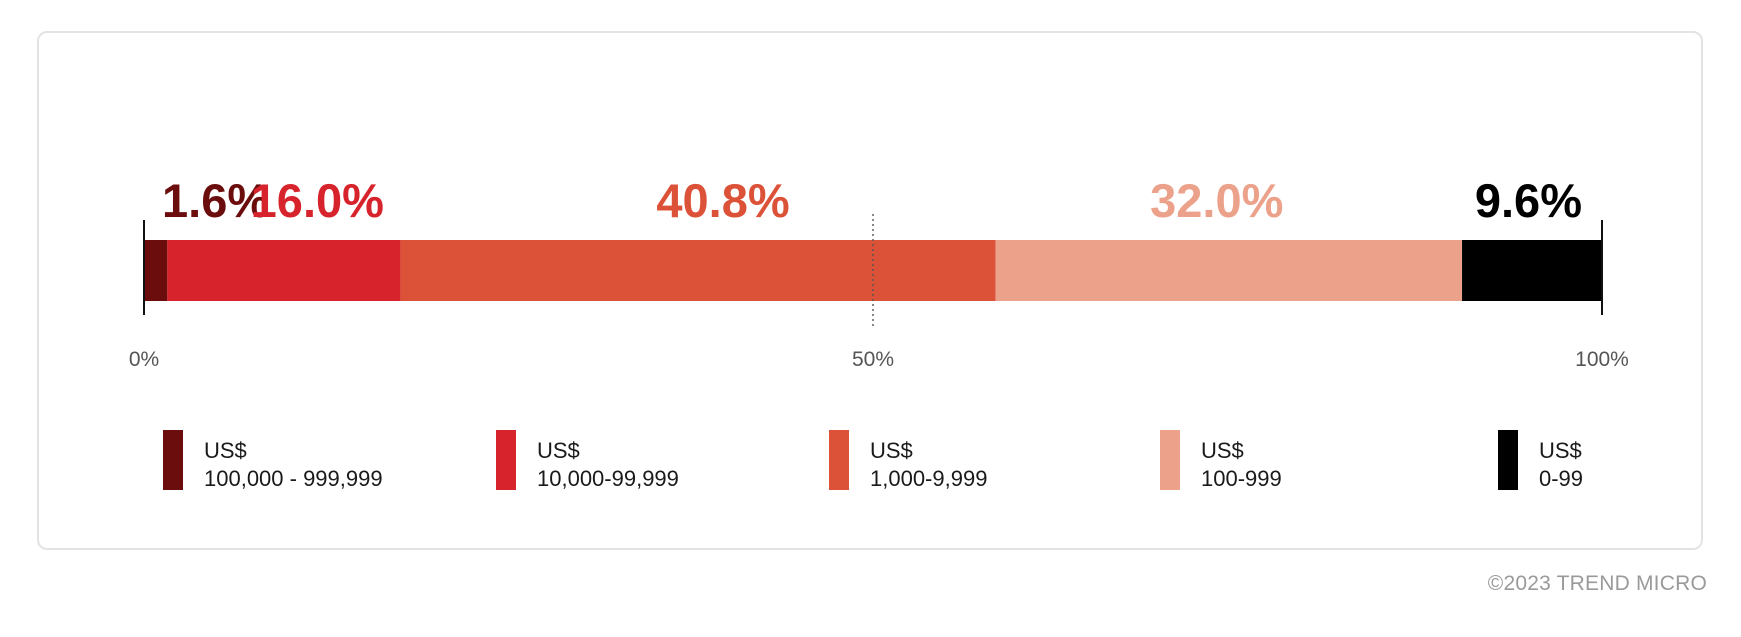 The image size is (1741, 637). What do you see at coordinates (608, 478) in the screenshot?
I see `legend-label-line2: 10,000-99,999` at bounding box center [608, 478].